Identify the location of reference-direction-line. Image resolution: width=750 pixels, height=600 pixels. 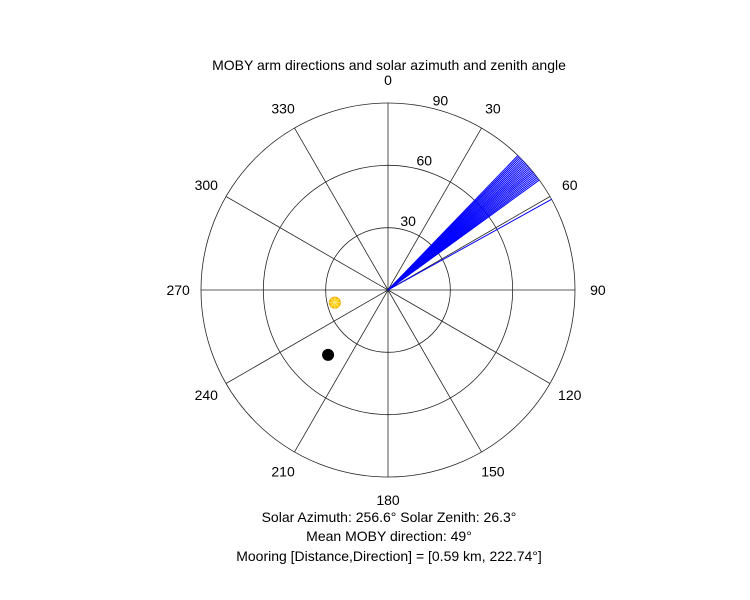
(469, 244).